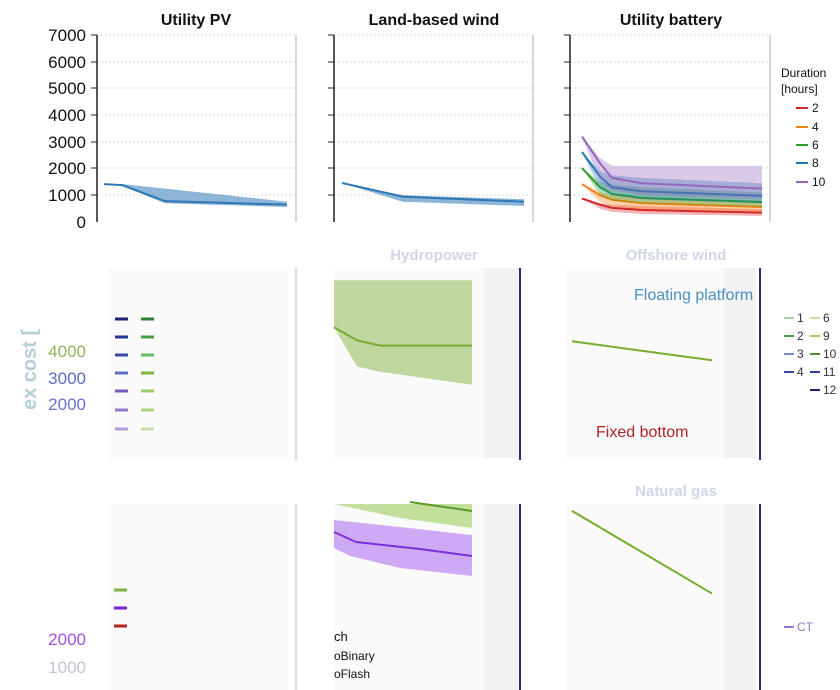  What do you see at coordinates (826, 318) in the screenshot?
I see `class-label-6: 6` at bounding box center [826, 318].